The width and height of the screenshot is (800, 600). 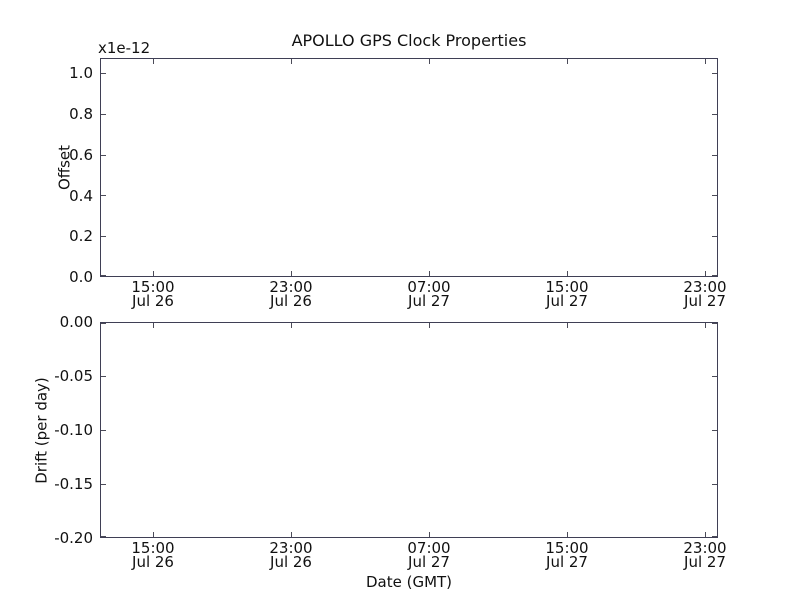 I want to click on y-tick-label: 0.4, so click(x=81, y=196).